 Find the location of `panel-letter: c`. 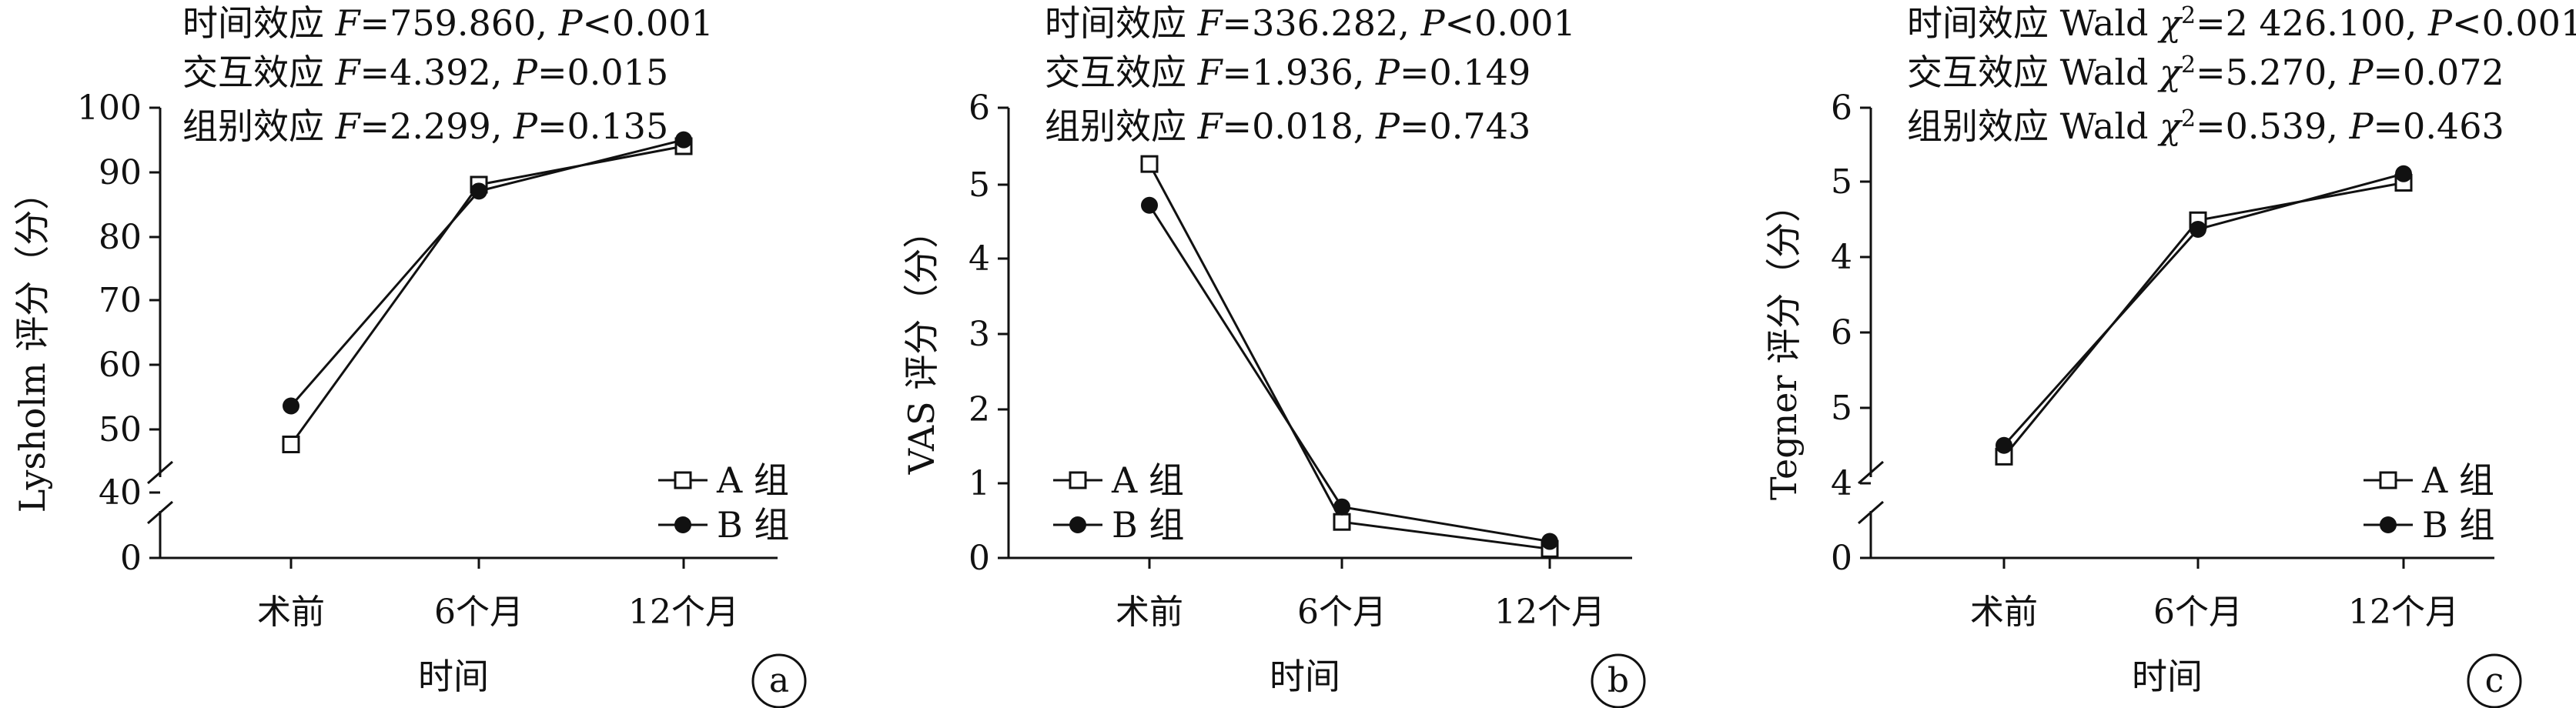

panel-letter: c is located at coordinates (2494, 680).